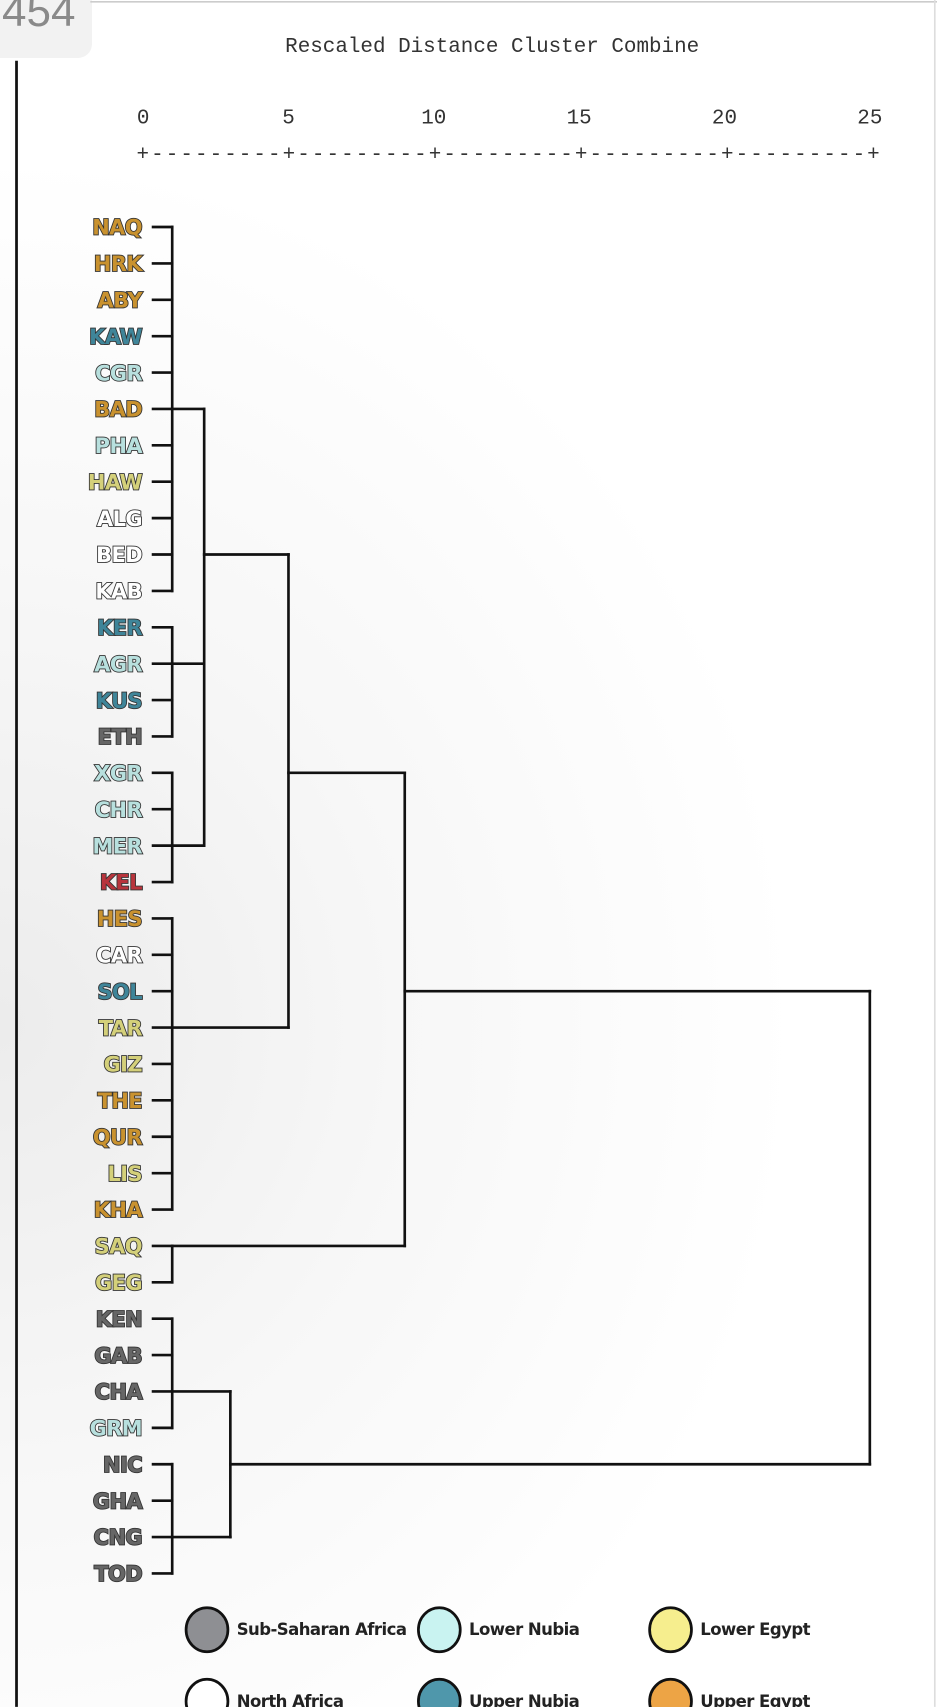  I want to click on leaf-label-kus: KUS, so click(119, 701).